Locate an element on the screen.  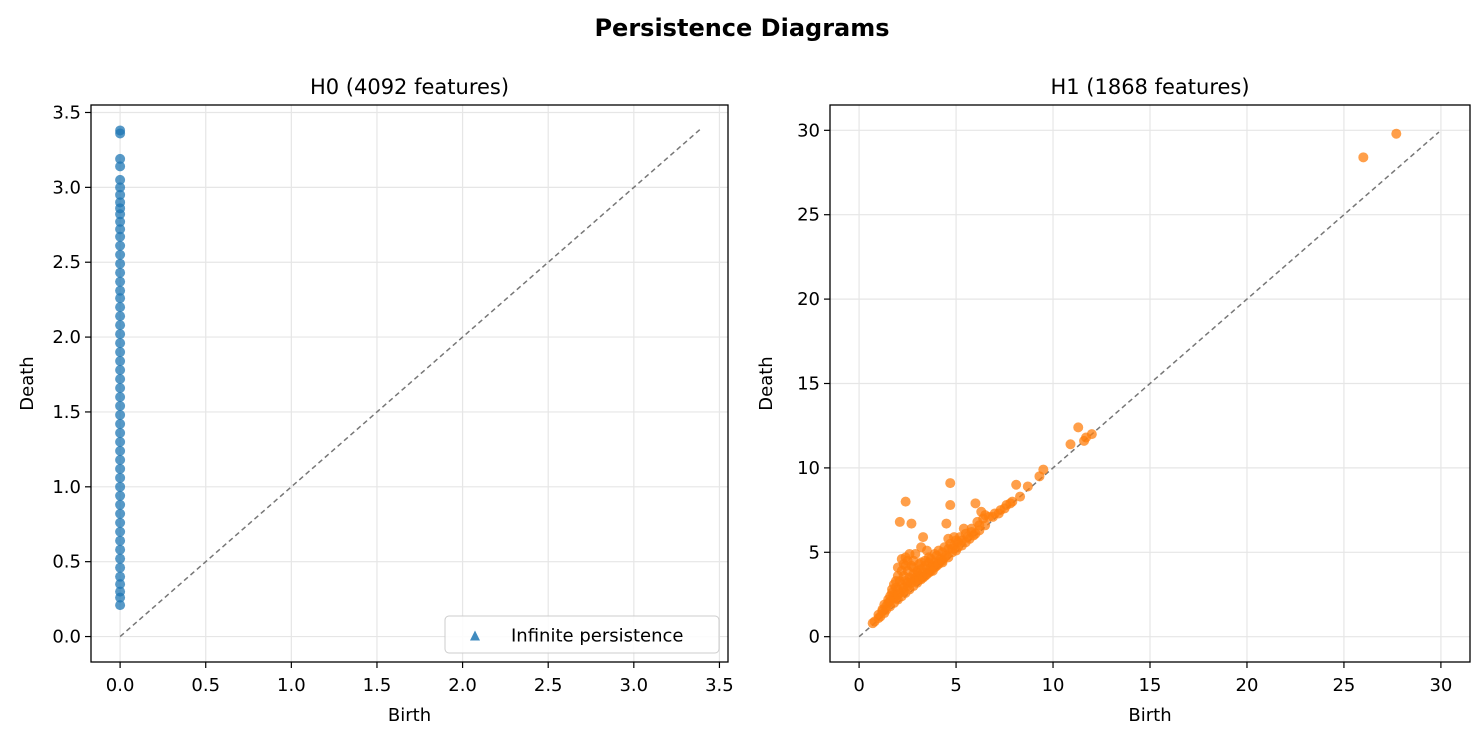
legend-box is located at coordinates (582, 634).